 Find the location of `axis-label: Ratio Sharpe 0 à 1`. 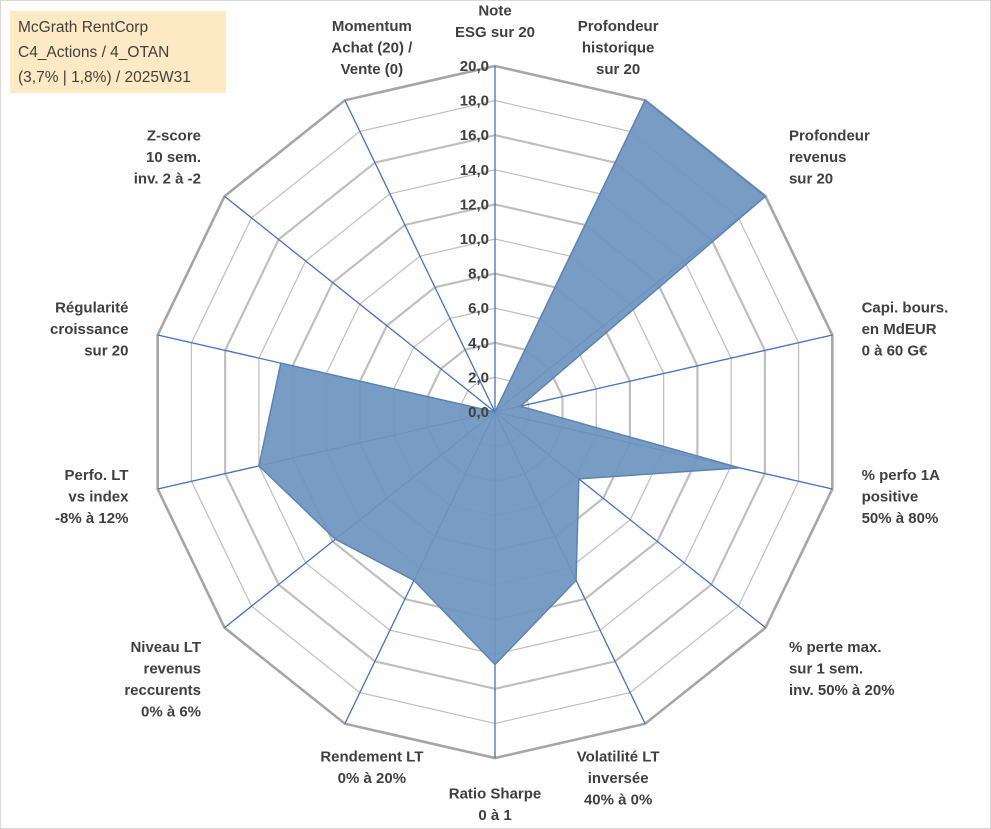

axis-label: Ratio Sharpe 0 à 1 is located at coordinates (495, 805).